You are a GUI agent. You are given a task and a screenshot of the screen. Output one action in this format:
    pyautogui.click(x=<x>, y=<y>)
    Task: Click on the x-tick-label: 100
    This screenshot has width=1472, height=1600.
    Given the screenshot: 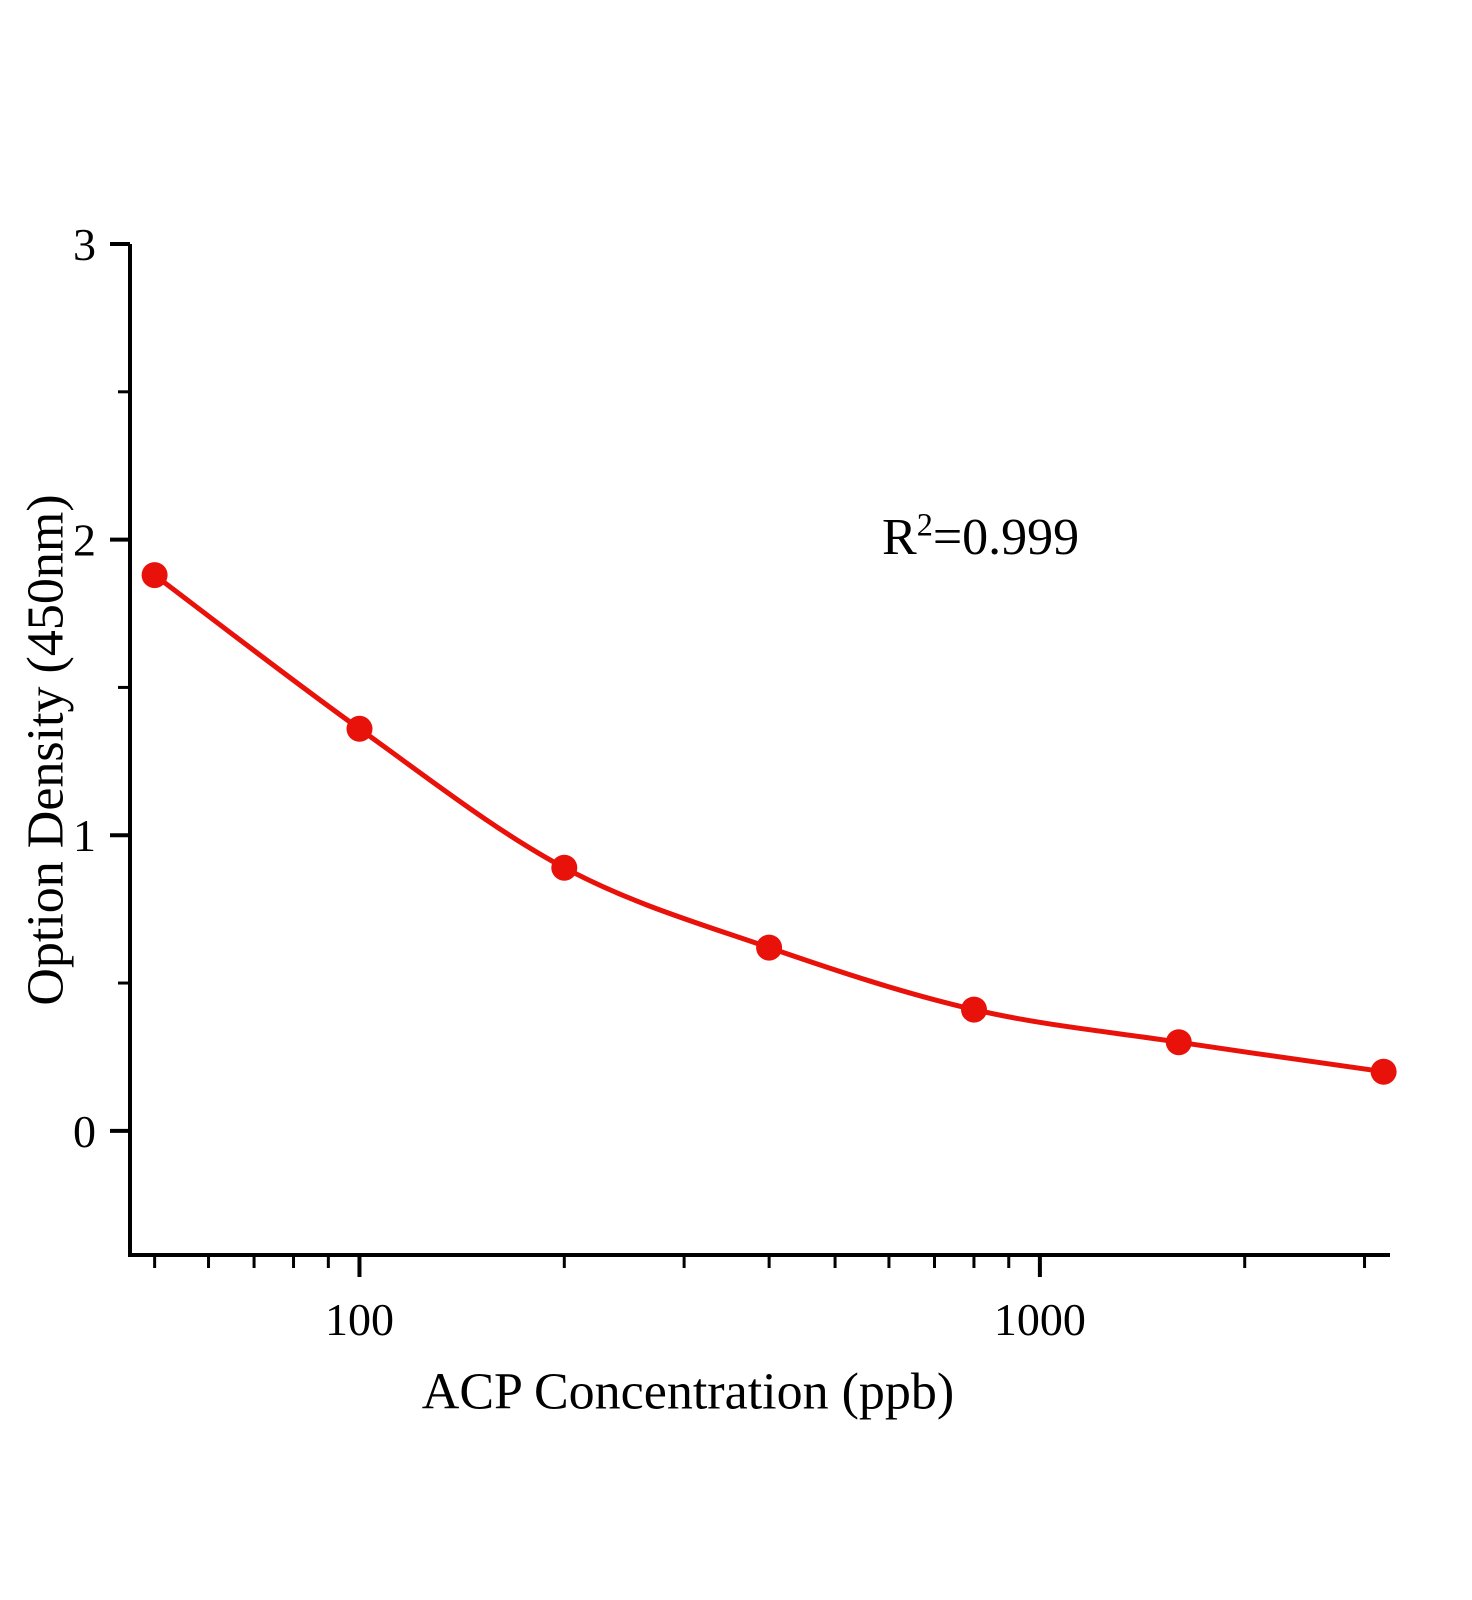 What is the action you would take?
    pyautogui.click(x=359, y=1319)
    